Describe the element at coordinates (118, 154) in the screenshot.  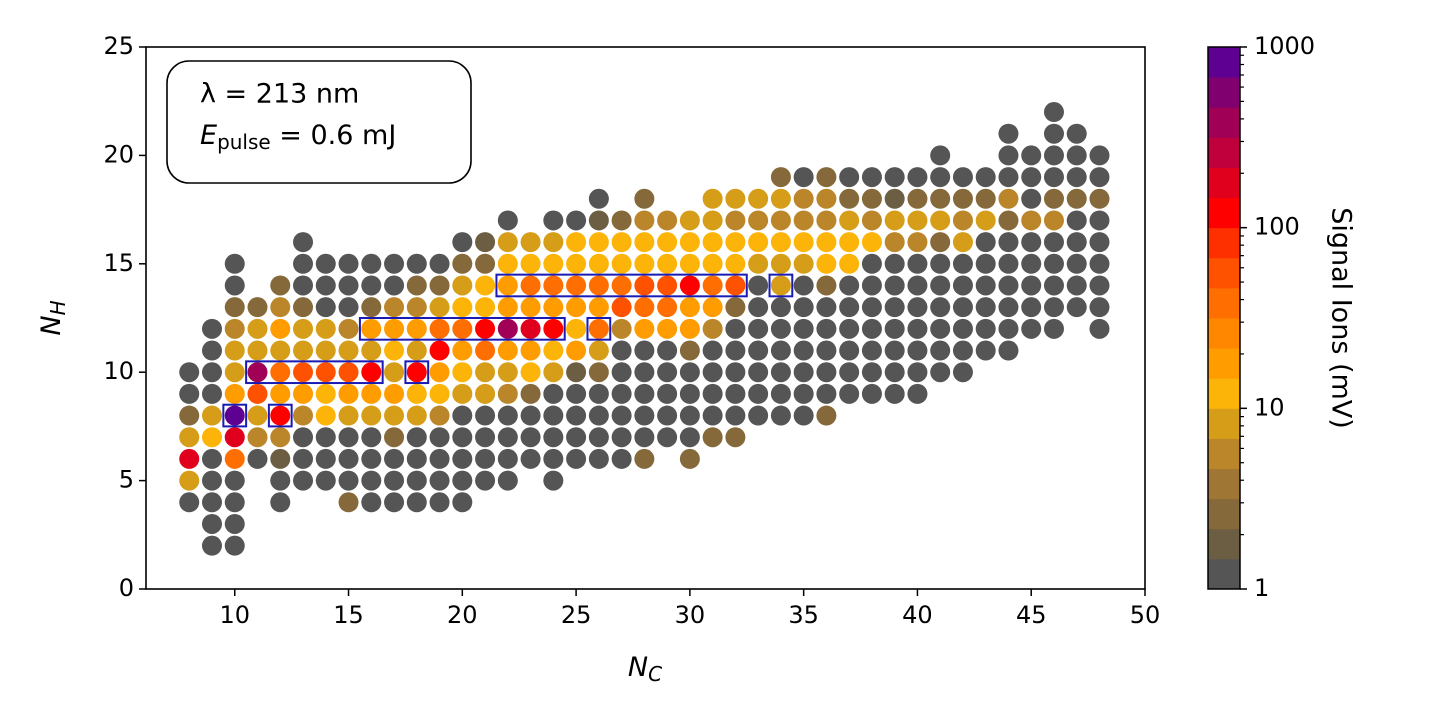
I see `y-tick-label: 20` at that location.